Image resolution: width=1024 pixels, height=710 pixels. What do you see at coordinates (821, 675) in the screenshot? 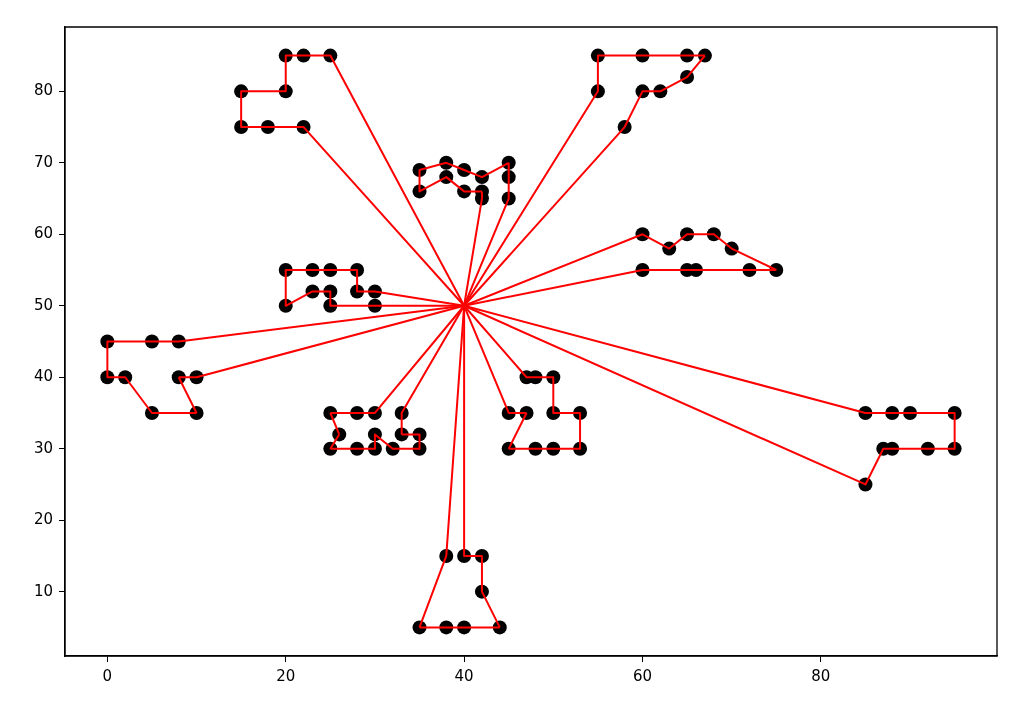
I see `x-tick-label: 80` at bounding box center [821, 675].